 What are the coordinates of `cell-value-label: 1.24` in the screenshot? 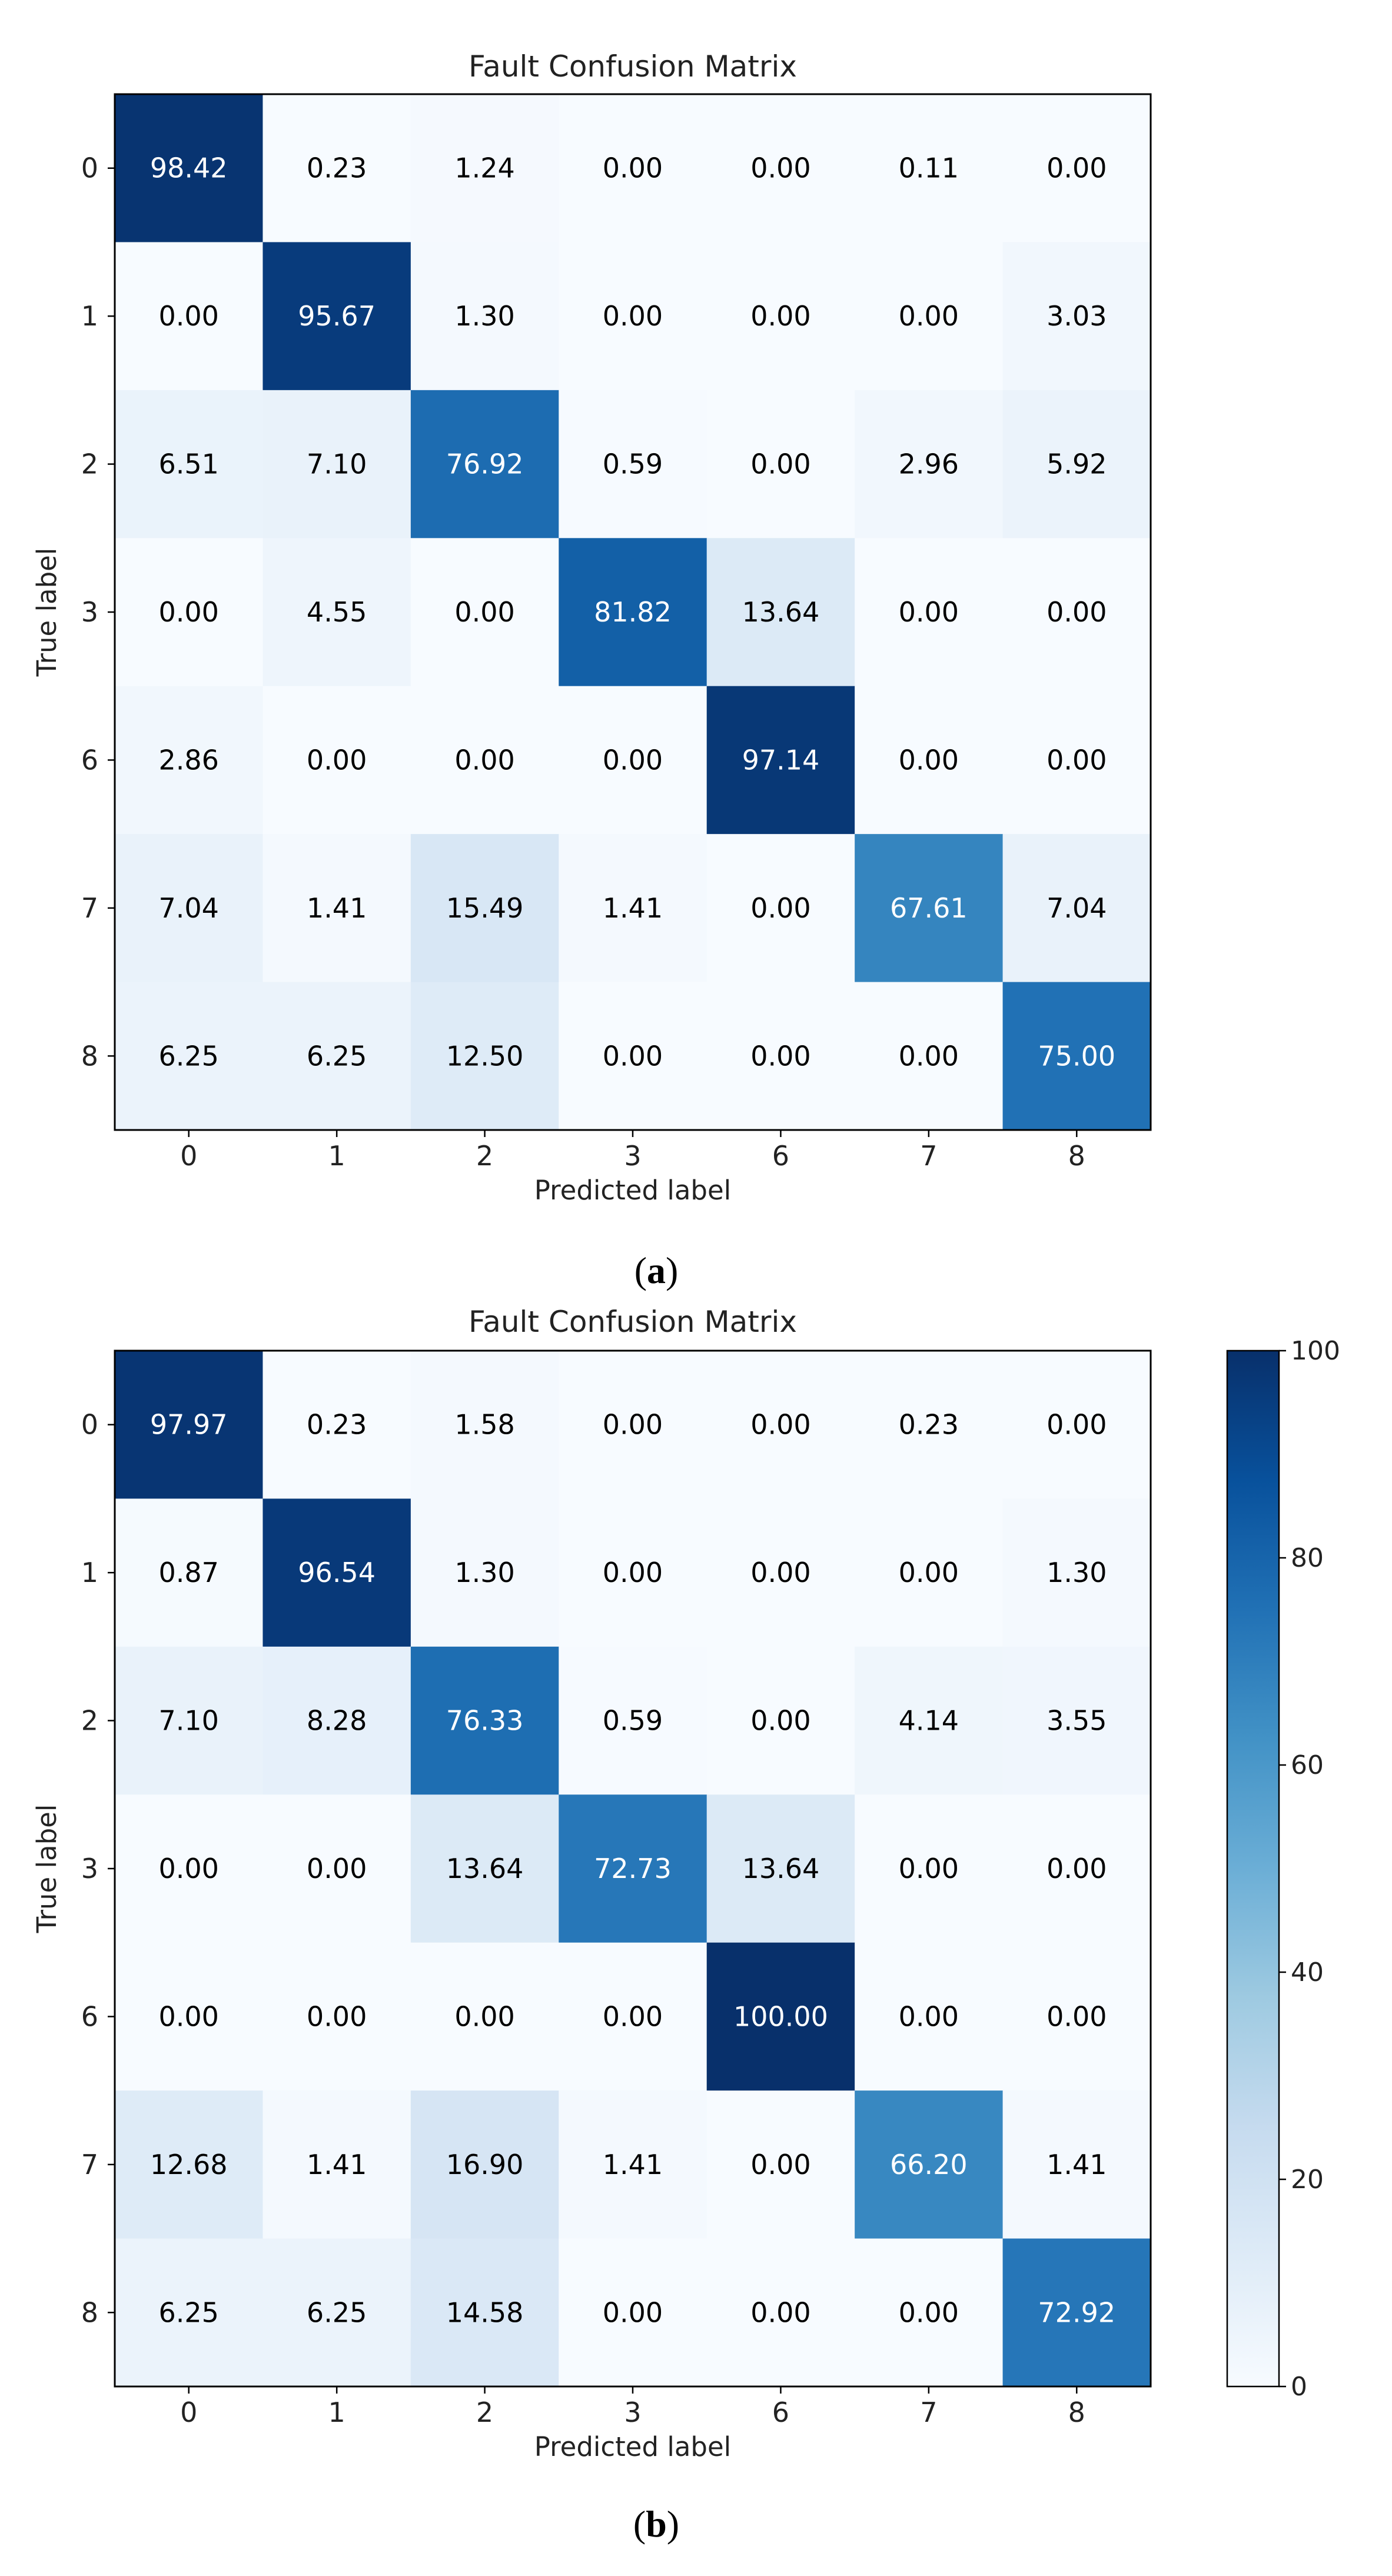 It's located at (484, 168).